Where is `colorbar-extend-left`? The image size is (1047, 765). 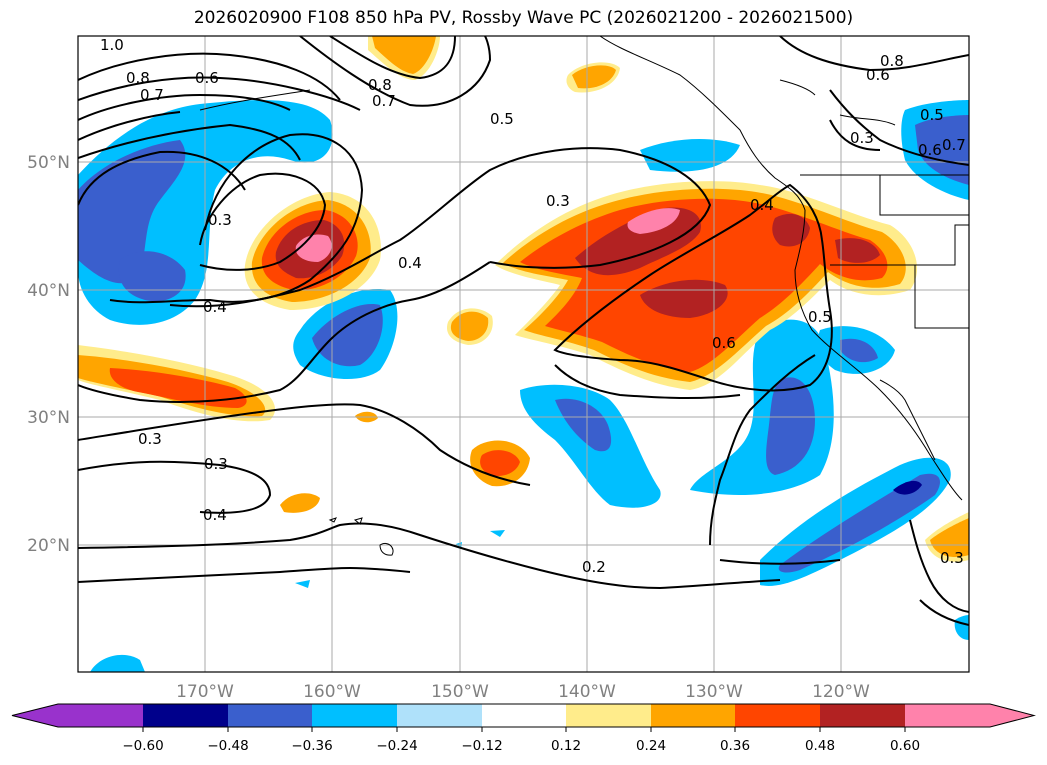 colorbar-extend-left is located at coordinates (77, 715).